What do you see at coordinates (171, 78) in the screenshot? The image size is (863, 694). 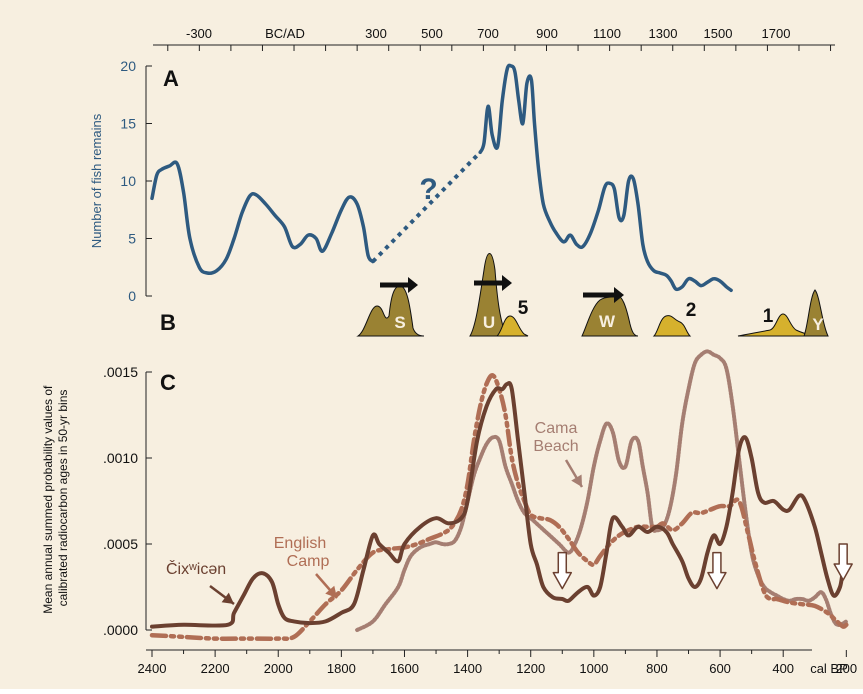 I see `panel-label-a: A` at bounding box center [171, 78].